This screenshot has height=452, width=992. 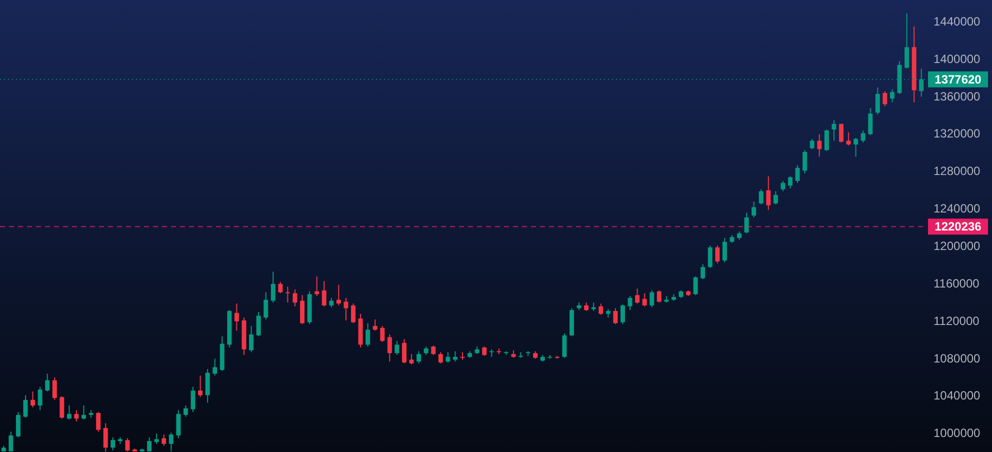 I want to click on y-tick-label: 1120000, so click(x=957, y=321).